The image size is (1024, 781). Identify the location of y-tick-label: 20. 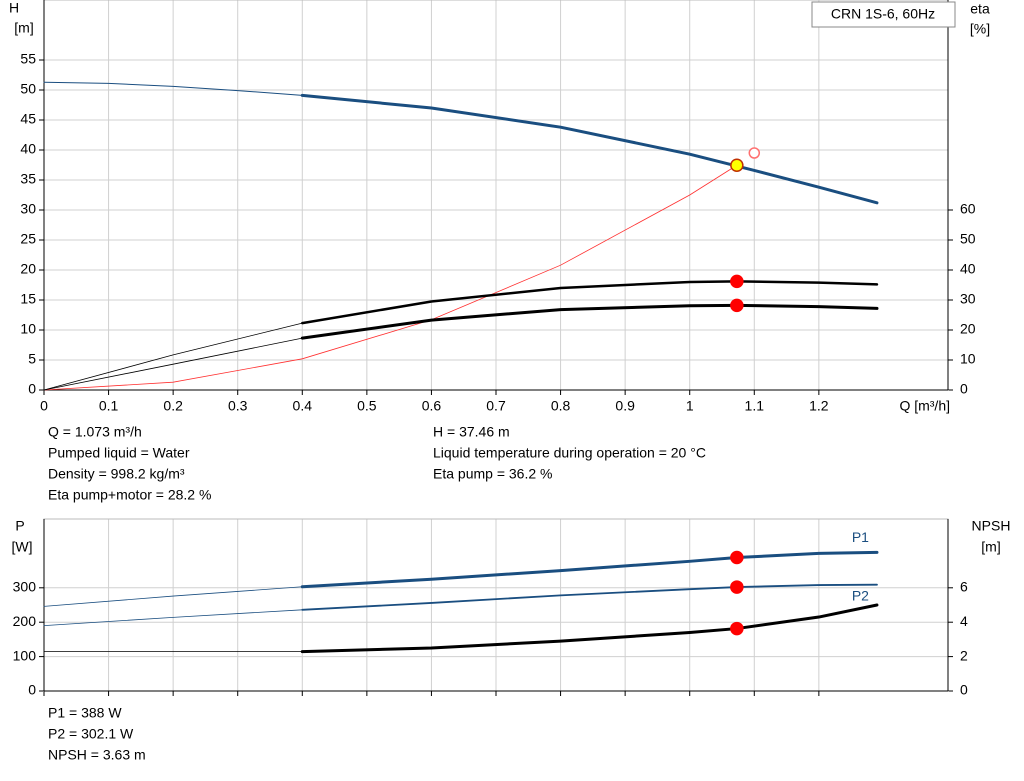
(28, 269).